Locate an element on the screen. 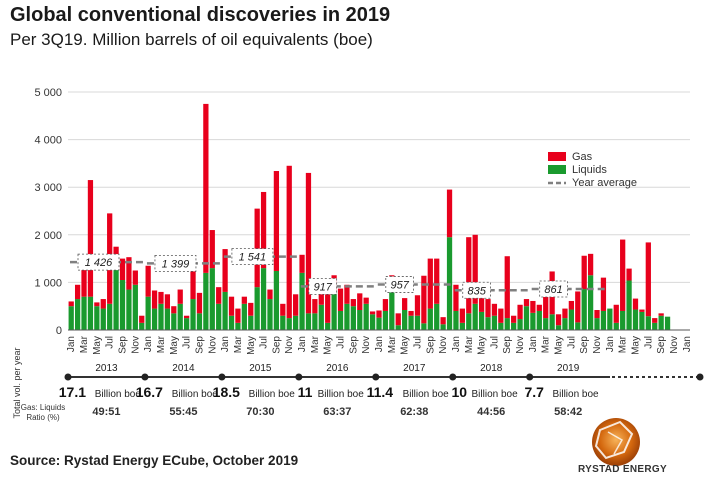 This screenshot has height=482, width=720. total-volume-value: 11 is located at coordinates (305, 392).